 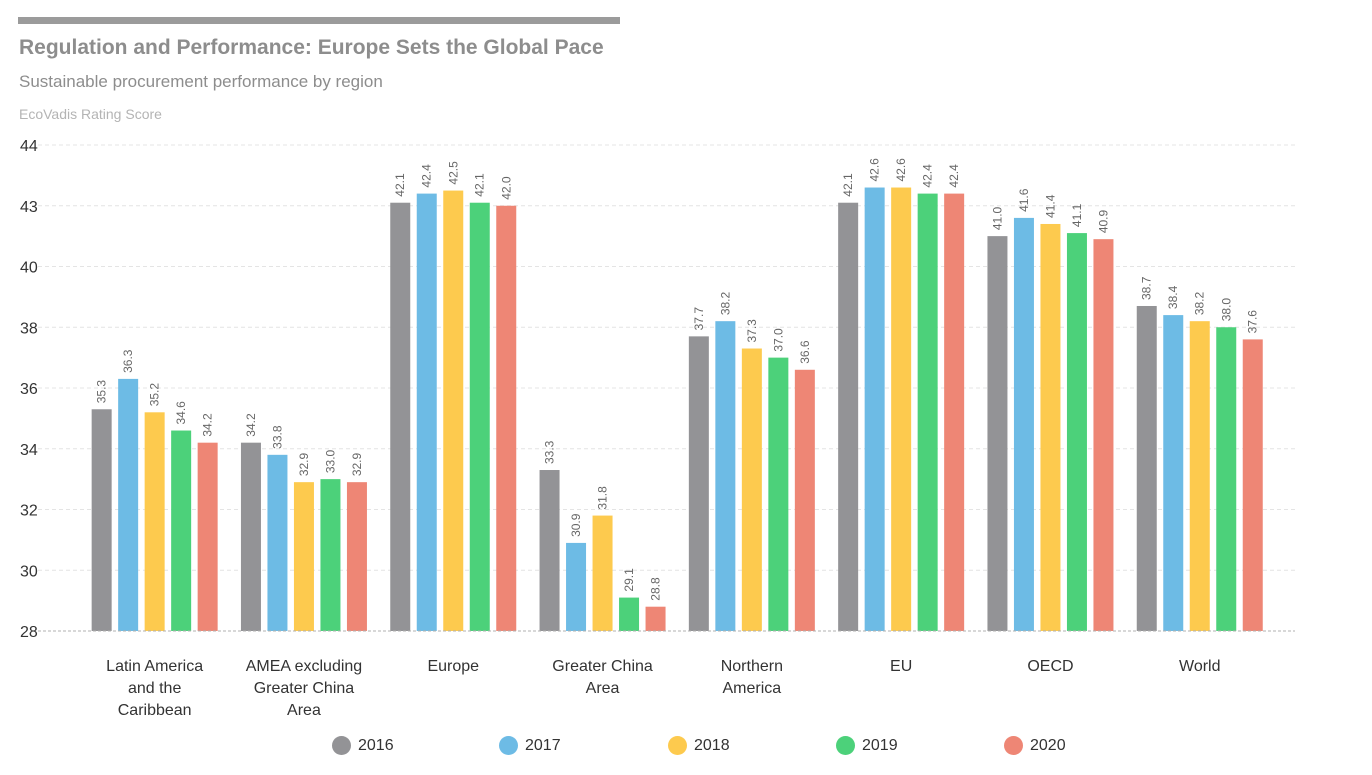 I want to click on data-label: 35.3, so click(x=102, y=392).